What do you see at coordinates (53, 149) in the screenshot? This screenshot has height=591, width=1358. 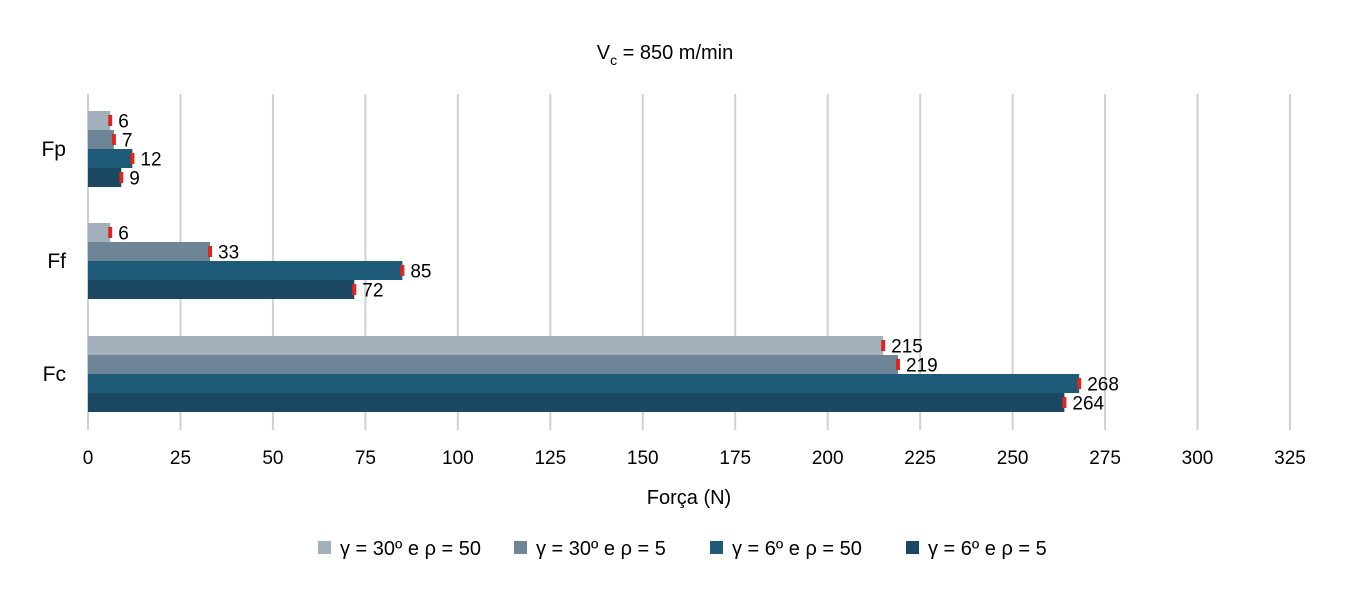 I see `y-tick-label: Fp` at bounding box center [53, 149].